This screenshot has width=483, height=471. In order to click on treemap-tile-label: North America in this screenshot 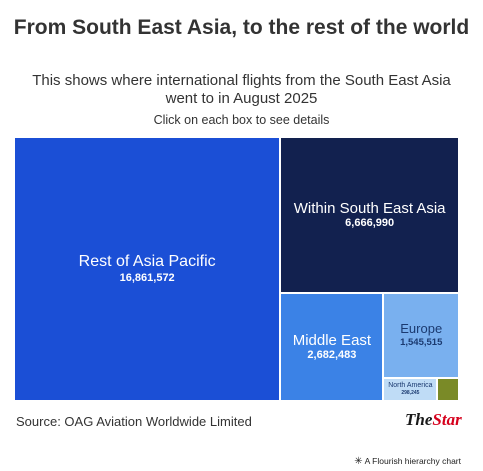, I will do `click(410, 386)`.